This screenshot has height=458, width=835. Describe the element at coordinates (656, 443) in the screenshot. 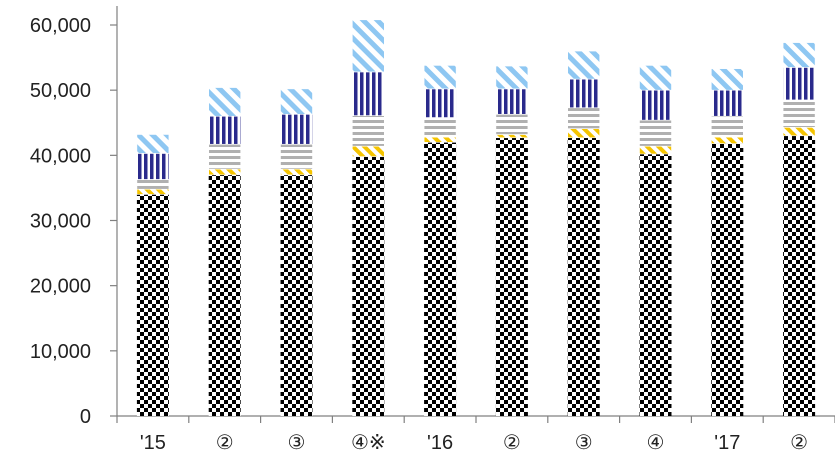

I see `x-tick-label: ④` at that location.